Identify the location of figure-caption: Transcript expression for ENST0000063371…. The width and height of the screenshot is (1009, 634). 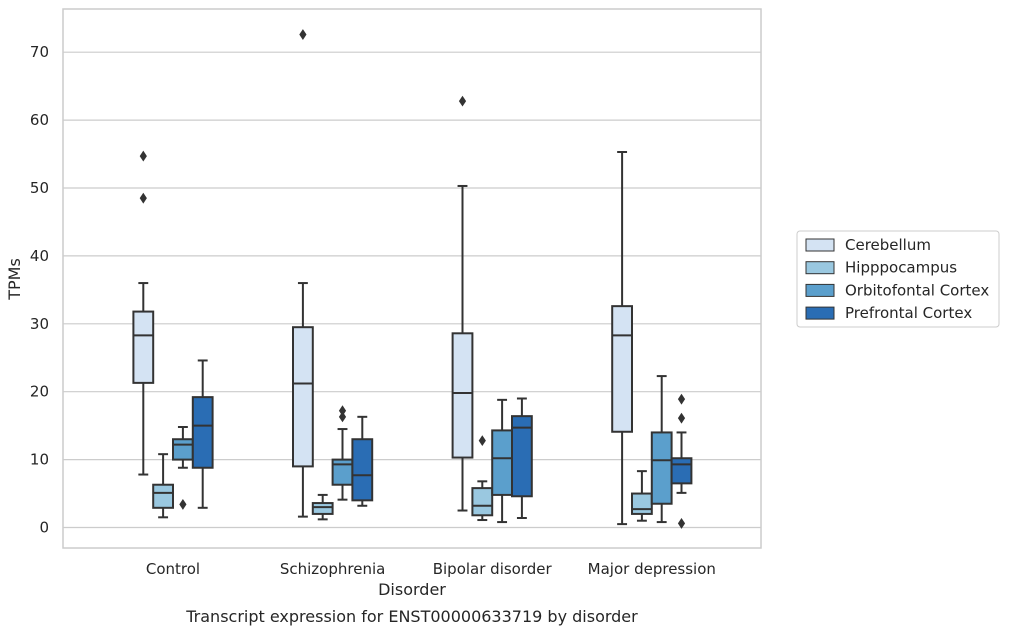
(411, 616).